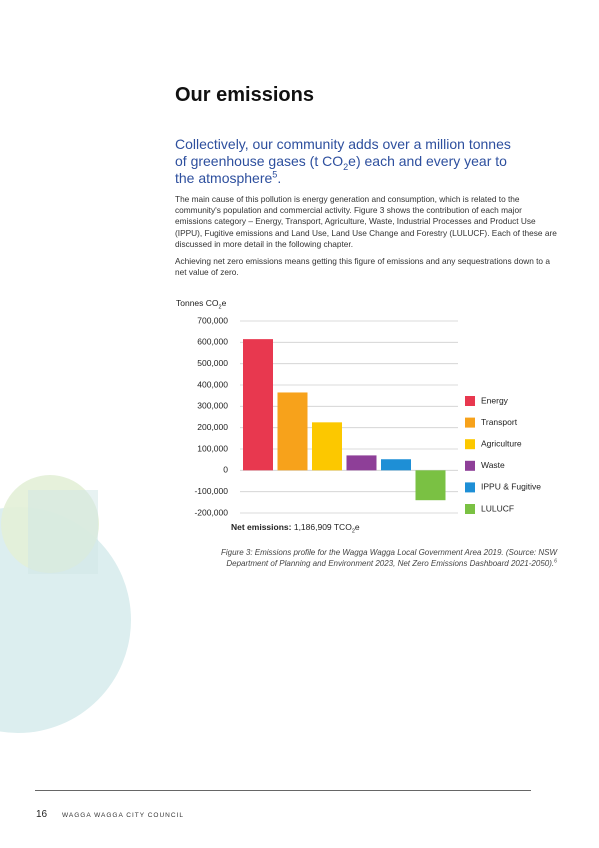 The height and width of the screenshot is (848, 599). Describe the element at coordinates (501, 443) in the screenshot. I see `legend-label: Agriculture` at that location.